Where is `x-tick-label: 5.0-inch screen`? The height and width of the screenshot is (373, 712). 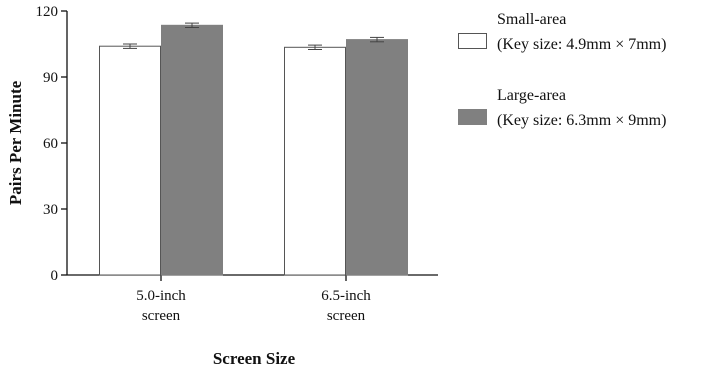 x-tick-label: 5.0-inch screen is located at coordinates (161, 306).